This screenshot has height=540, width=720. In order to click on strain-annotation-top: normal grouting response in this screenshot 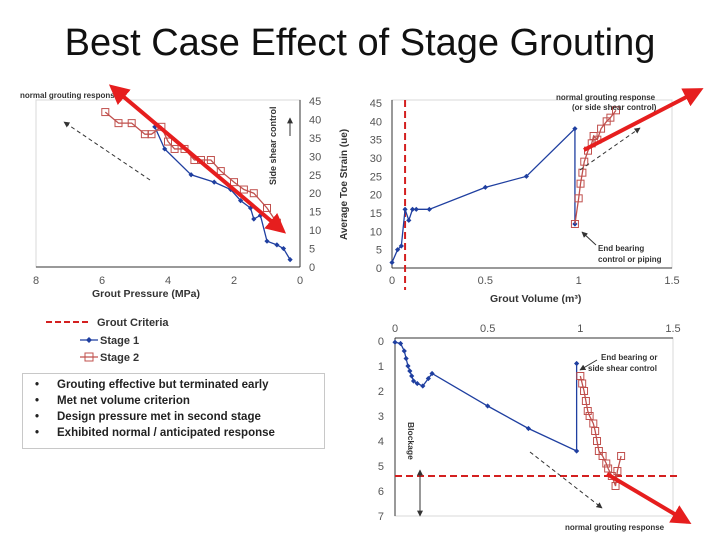, I will do `click(606, 97)`.